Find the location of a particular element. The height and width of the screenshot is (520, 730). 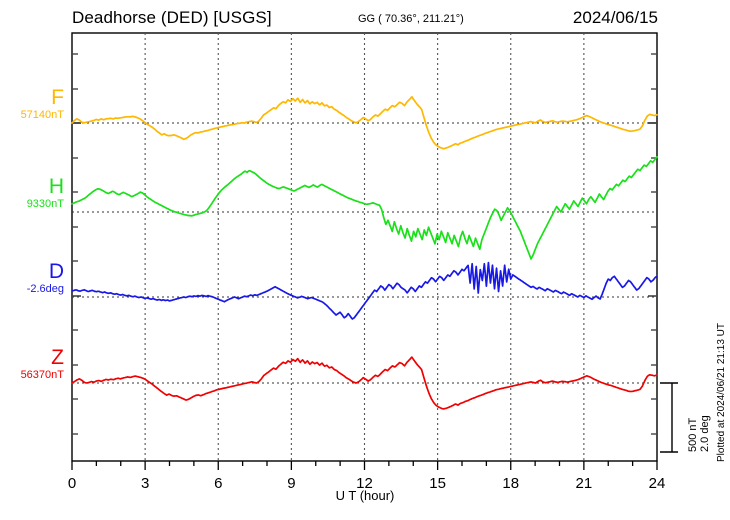

station-title: Deadhorse (DED) [USGS] is located at coordinates (172, 17).